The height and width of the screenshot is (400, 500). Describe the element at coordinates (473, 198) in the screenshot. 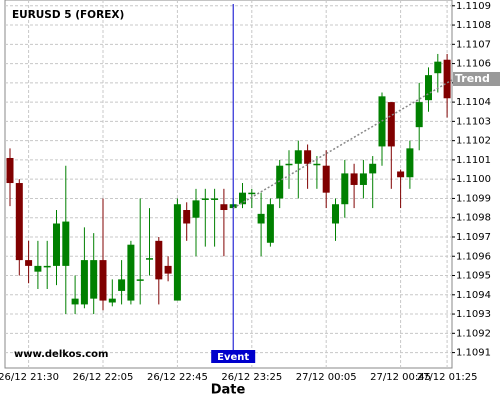

I see `y-tick-label: 1.1099` at that location.